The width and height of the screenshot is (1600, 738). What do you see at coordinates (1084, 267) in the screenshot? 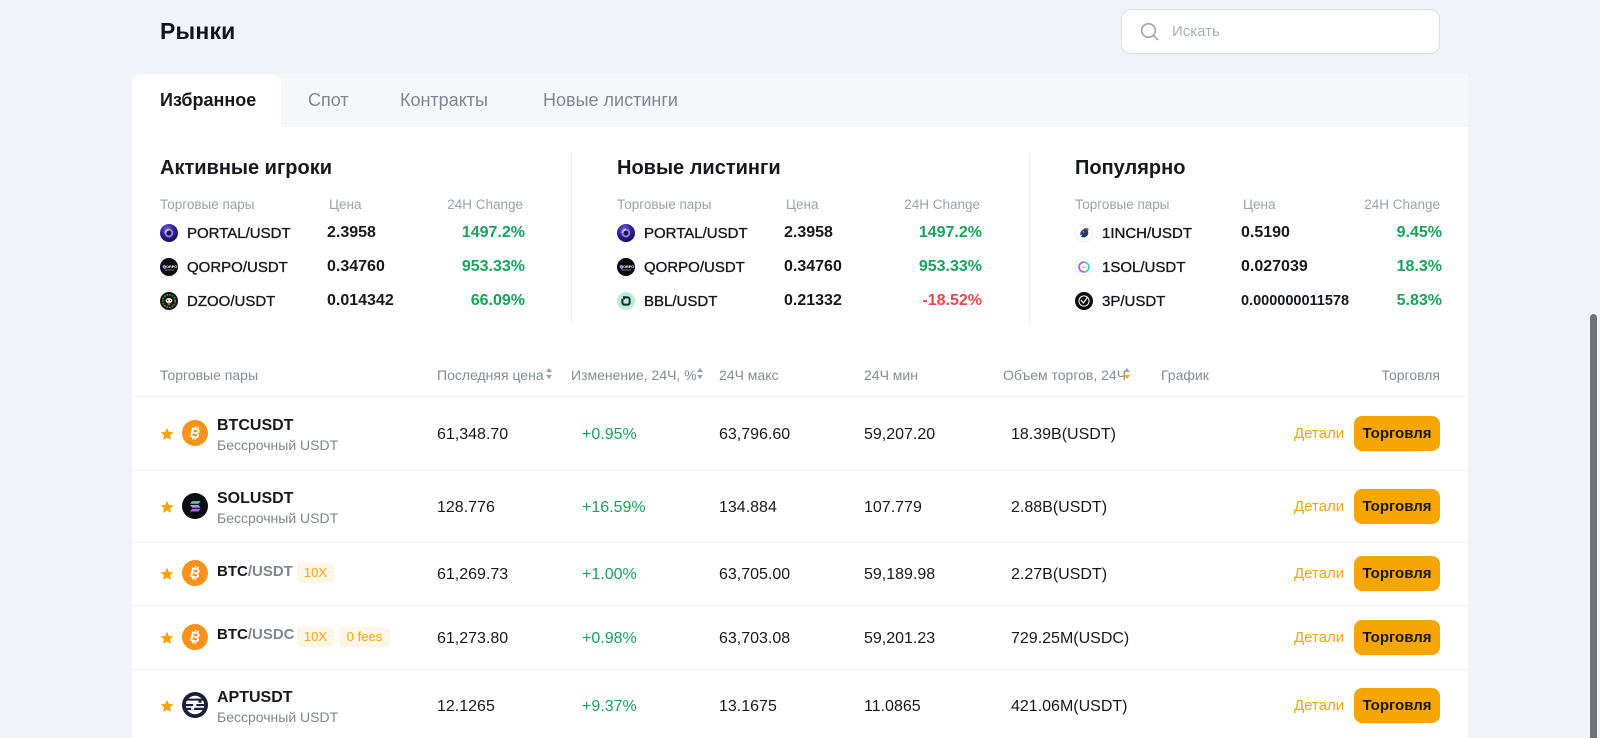
I see `svg-text: 1sol` at bounding box center [1084, 267].